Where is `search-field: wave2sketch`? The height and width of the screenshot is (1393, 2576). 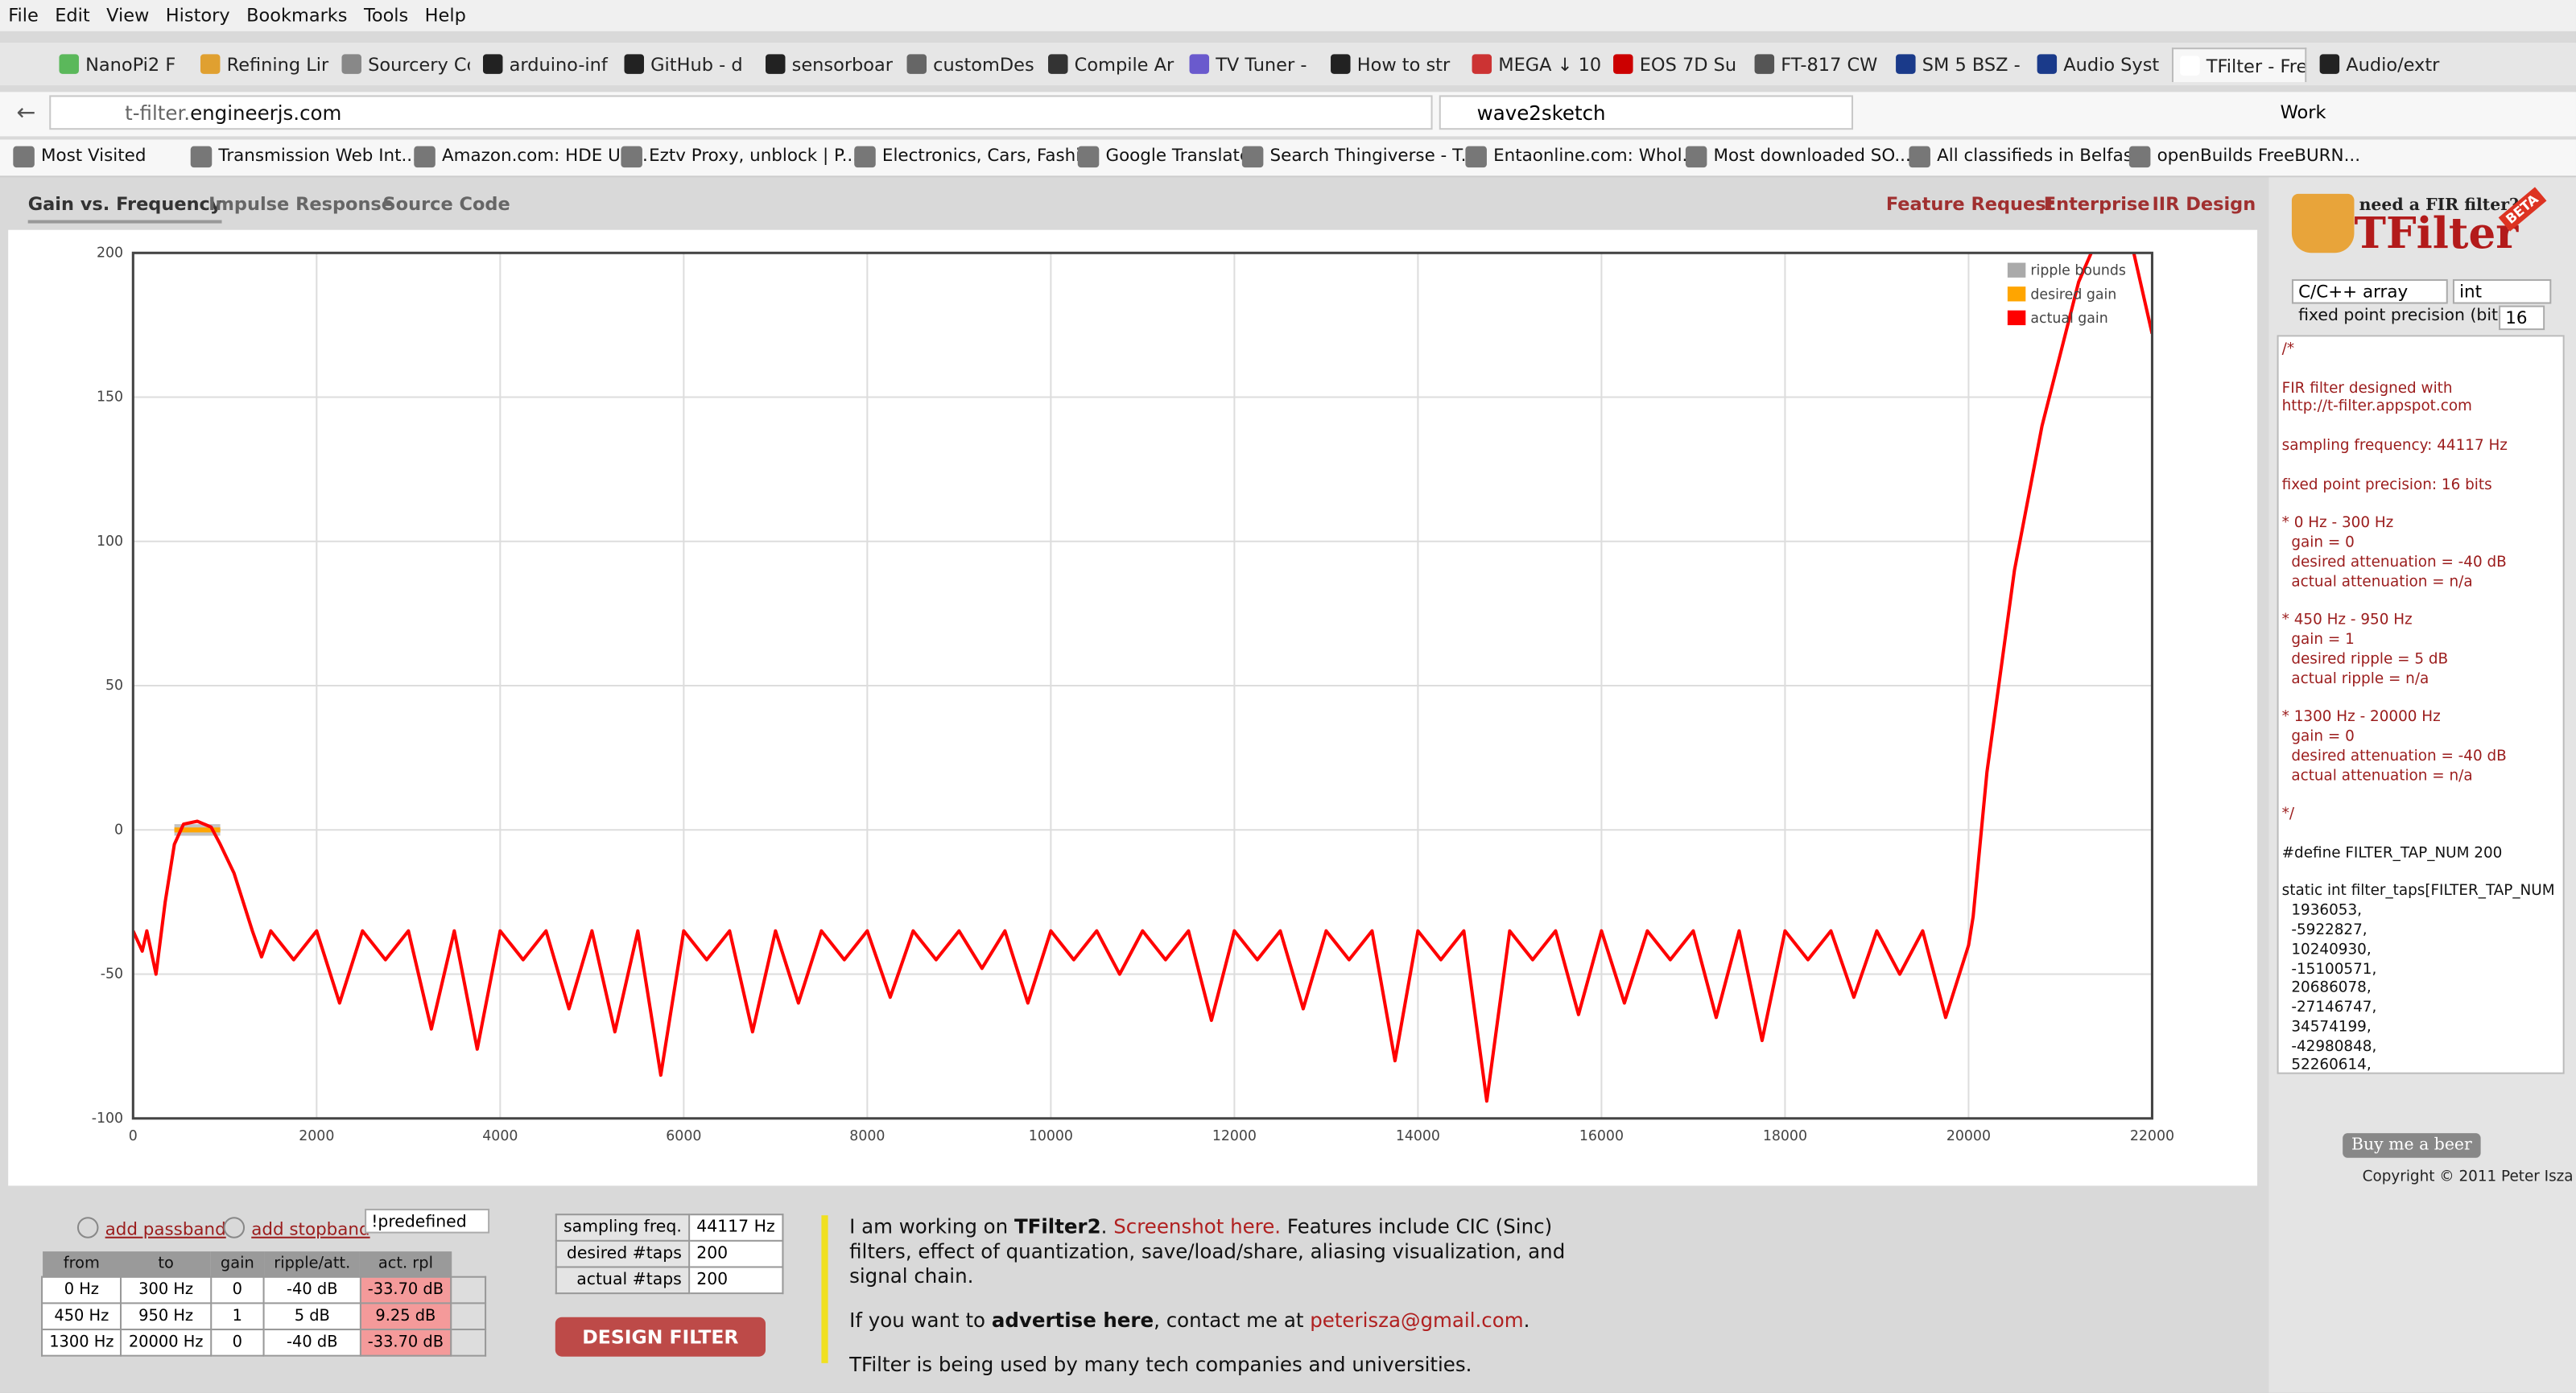 search-field: wave2sketch is located at coordinates (1646, 112).